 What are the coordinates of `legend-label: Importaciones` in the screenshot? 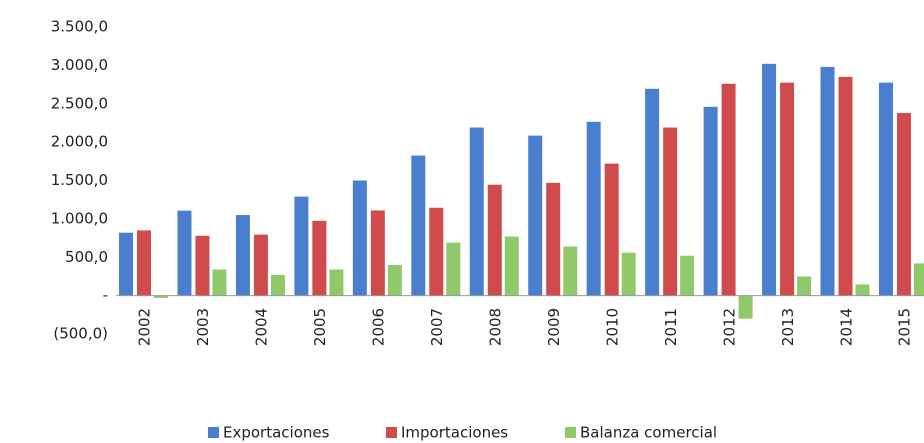 It's located at (454, 433).